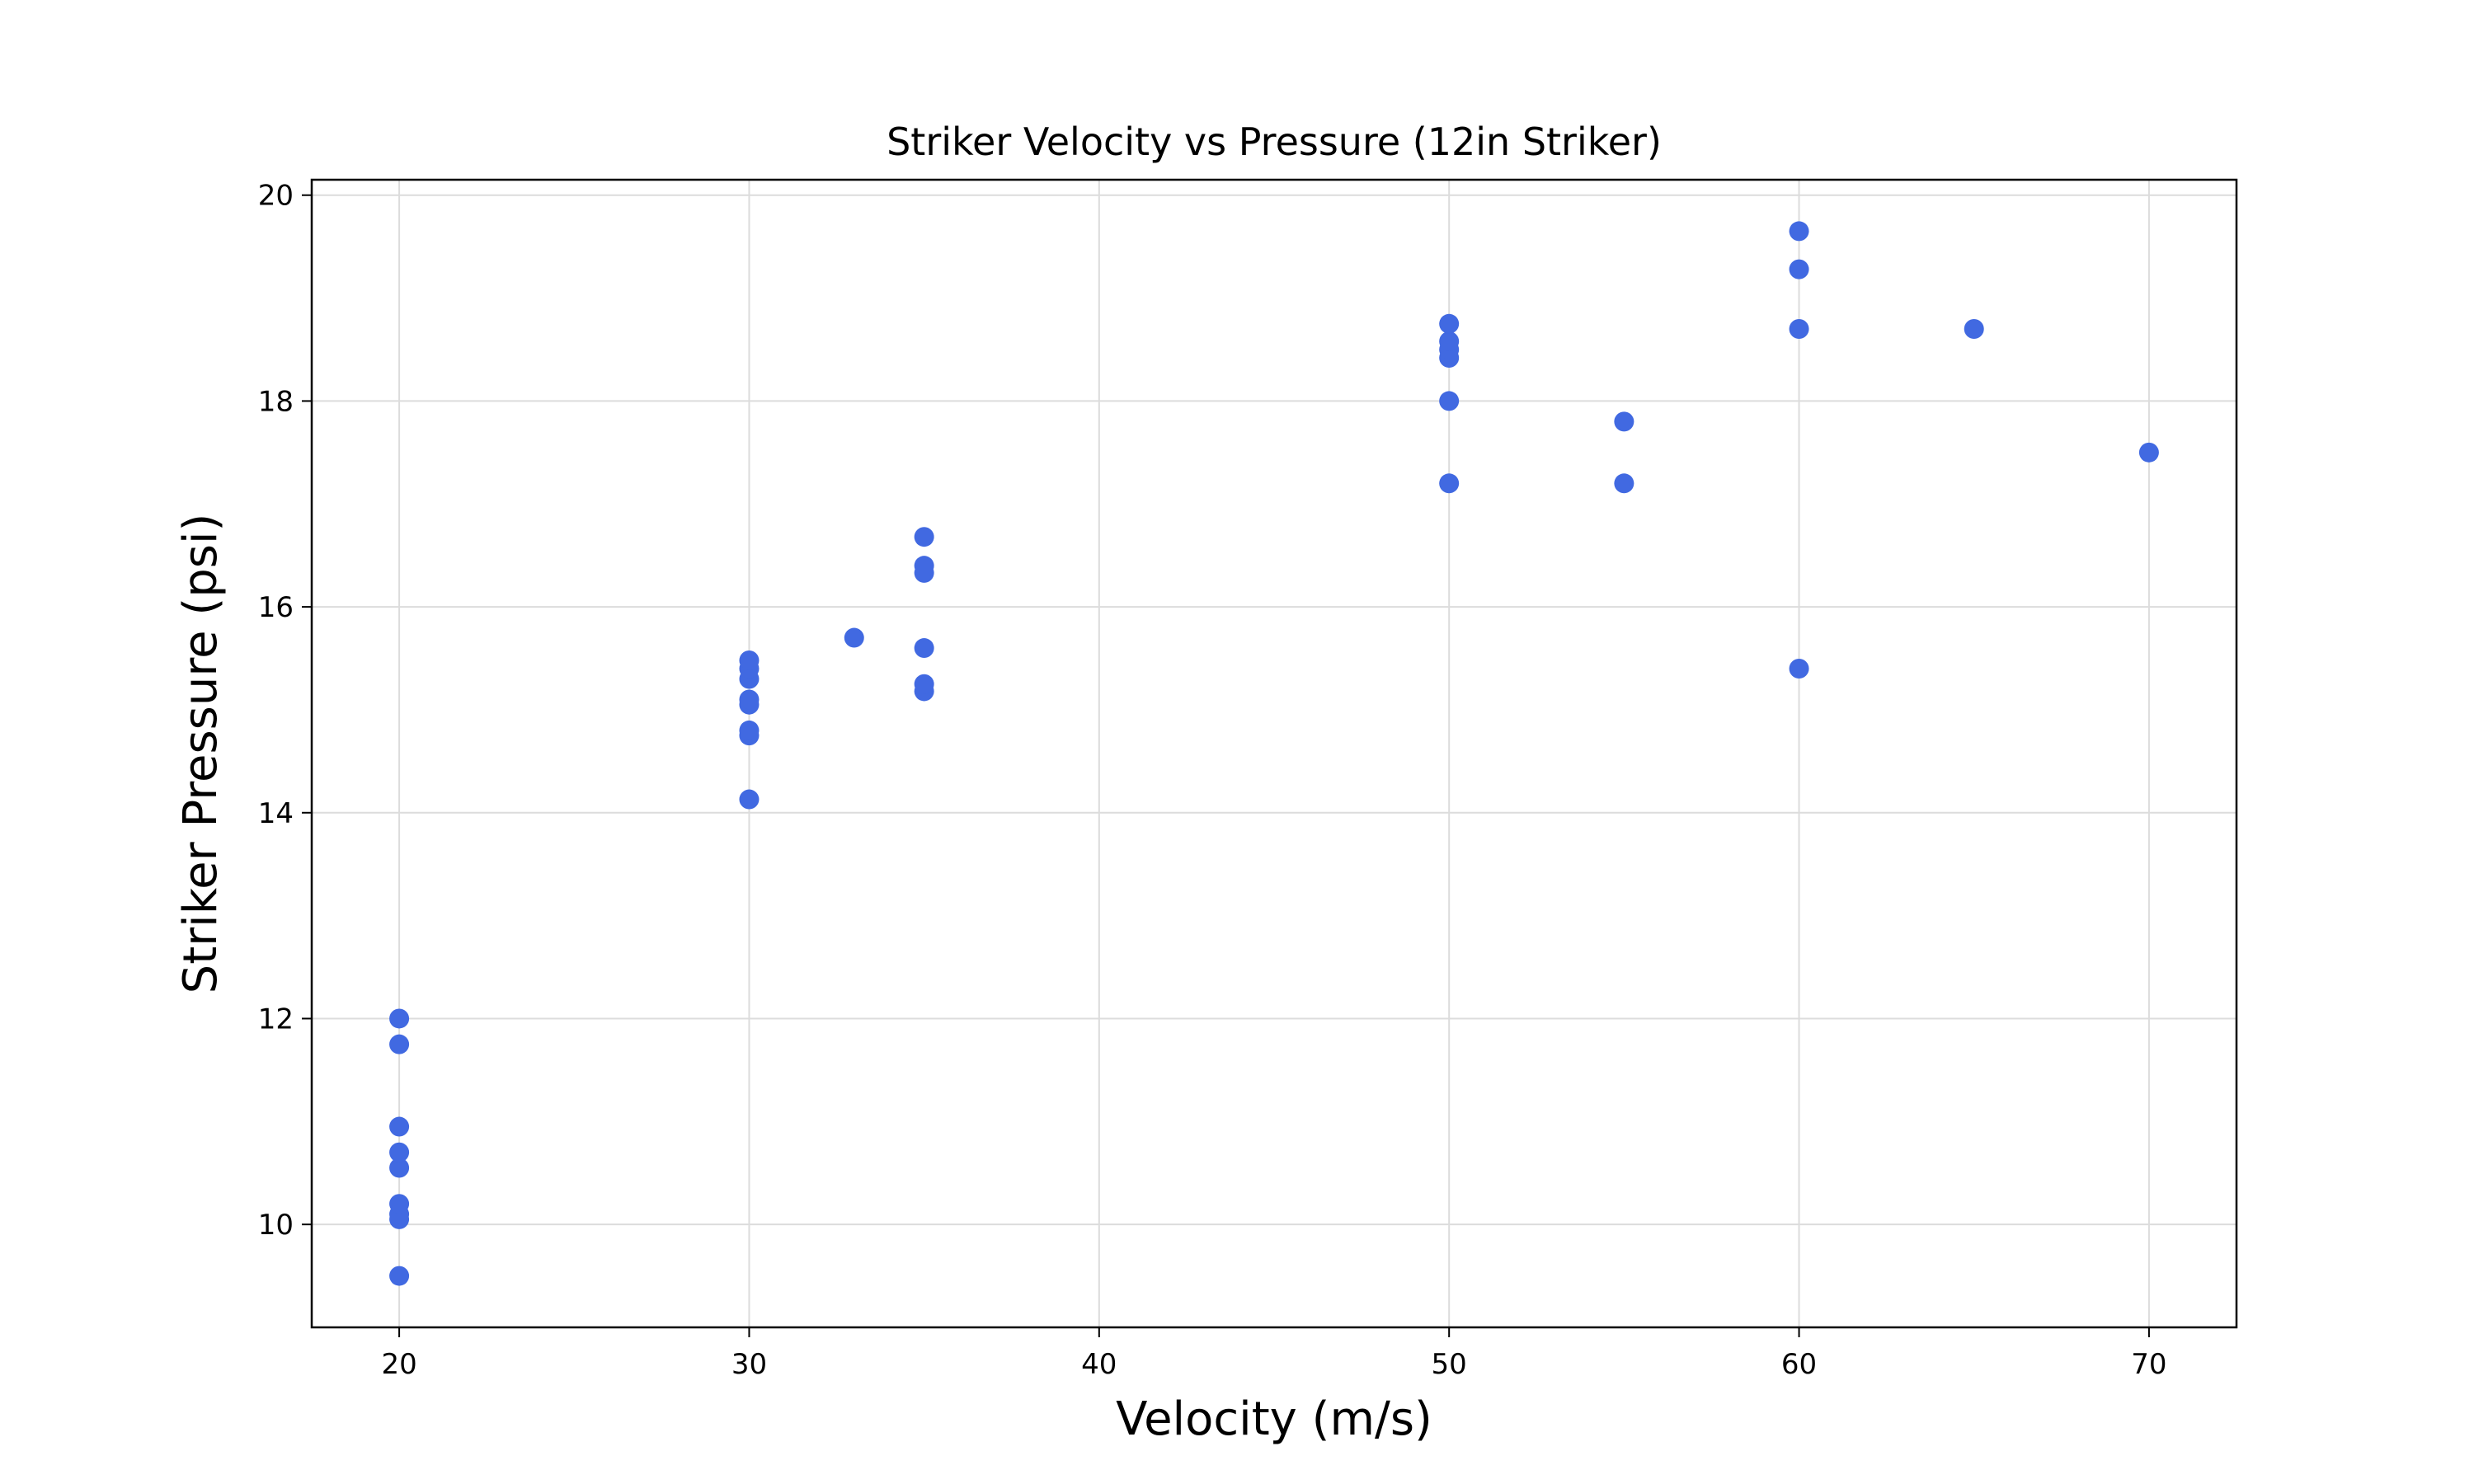  Describe the element at coordinates (276, 401) in the screenshot. I see `y-tick-label: 18` at that location.